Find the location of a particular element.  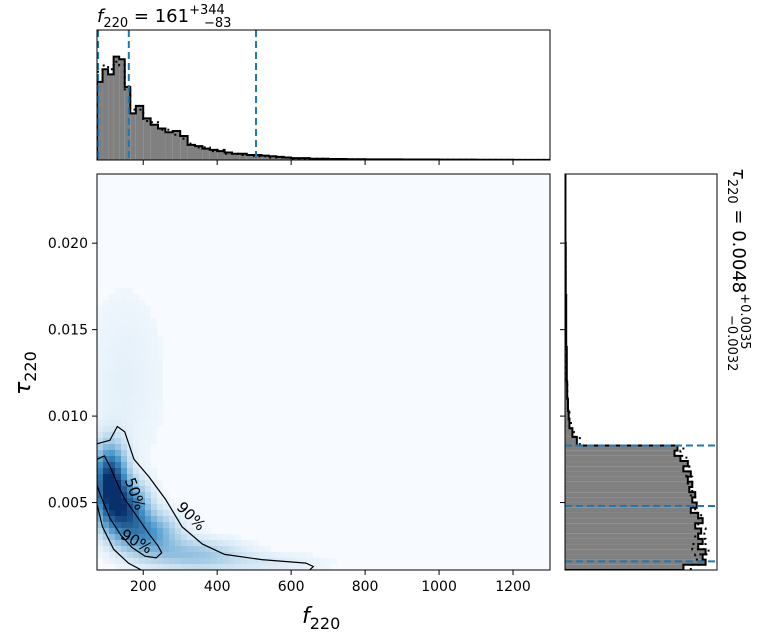

y-tick-label: 0.010 is located at coordinates (68, 417).